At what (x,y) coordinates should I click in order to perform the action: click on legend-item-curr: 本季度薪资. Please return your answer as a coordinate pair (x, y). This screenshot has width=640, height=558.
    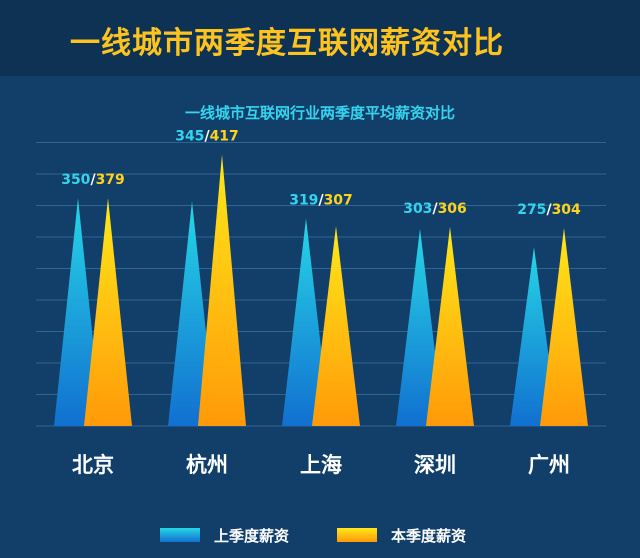
    Looking at the image, I should click on (401, 535).